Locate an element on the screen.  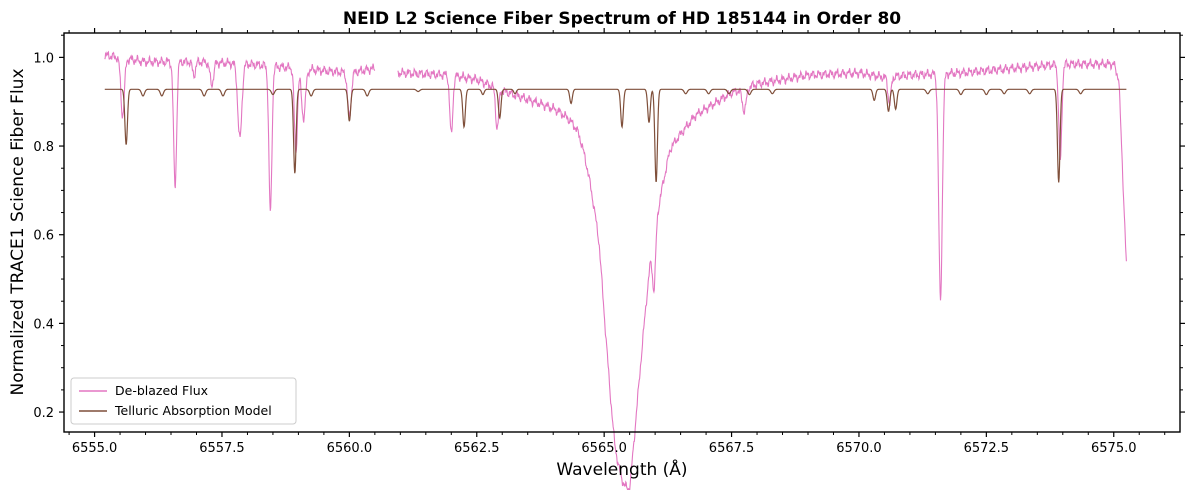
x-tick-label: 6570.0 is located at coordinates (859, 448).